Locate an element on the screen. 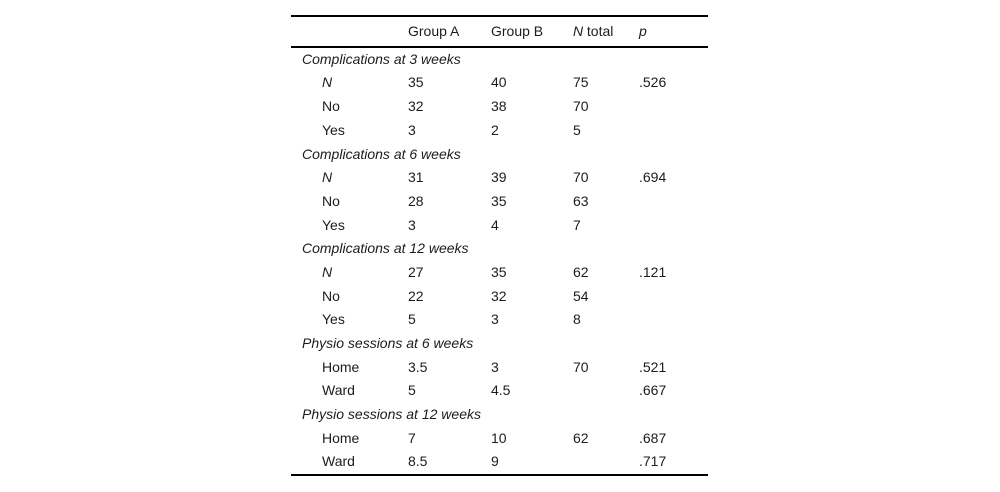  table-row: N 31 39 70 .694 is located at coordinates (499, 178).